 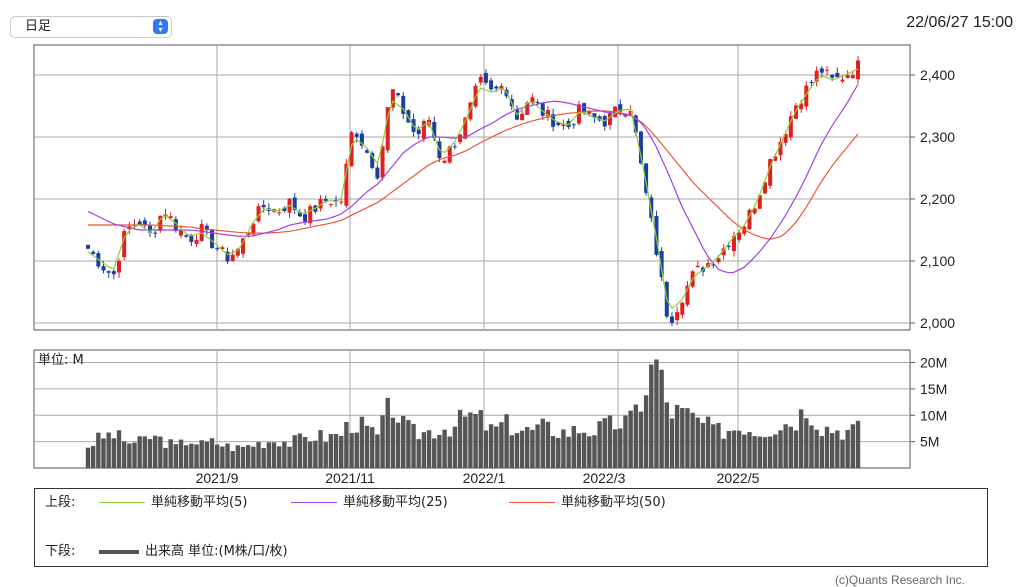 What do you see at coordinates (60, 551) in the screenshot?
I see `legend-lower-label: 下段:` at bounding box center [60, 551].